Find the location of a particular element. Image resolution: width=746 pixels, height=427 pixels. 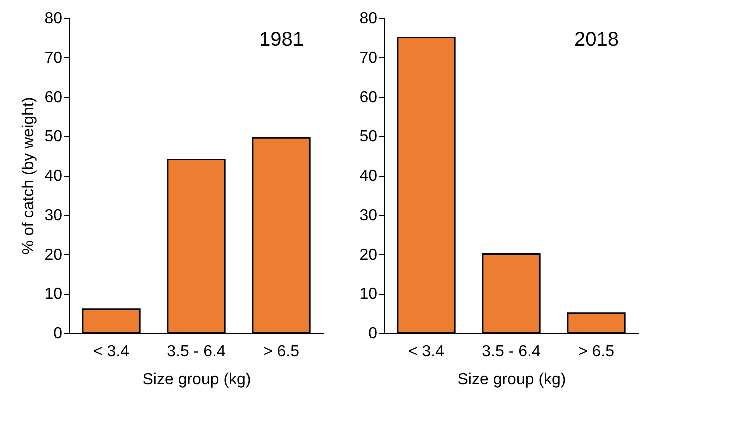

text: 2018 is located at coordinates (596, 40).